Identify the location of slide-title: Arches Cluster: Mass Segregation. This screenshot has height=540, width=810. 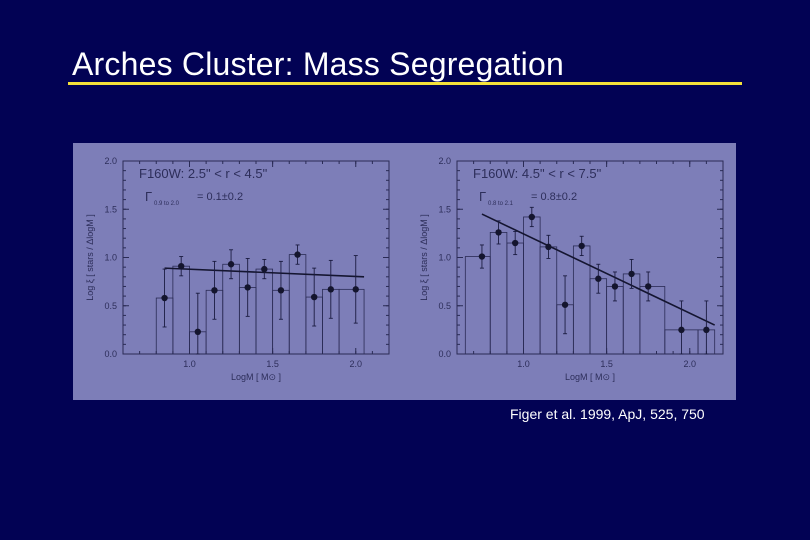
(318, 64).